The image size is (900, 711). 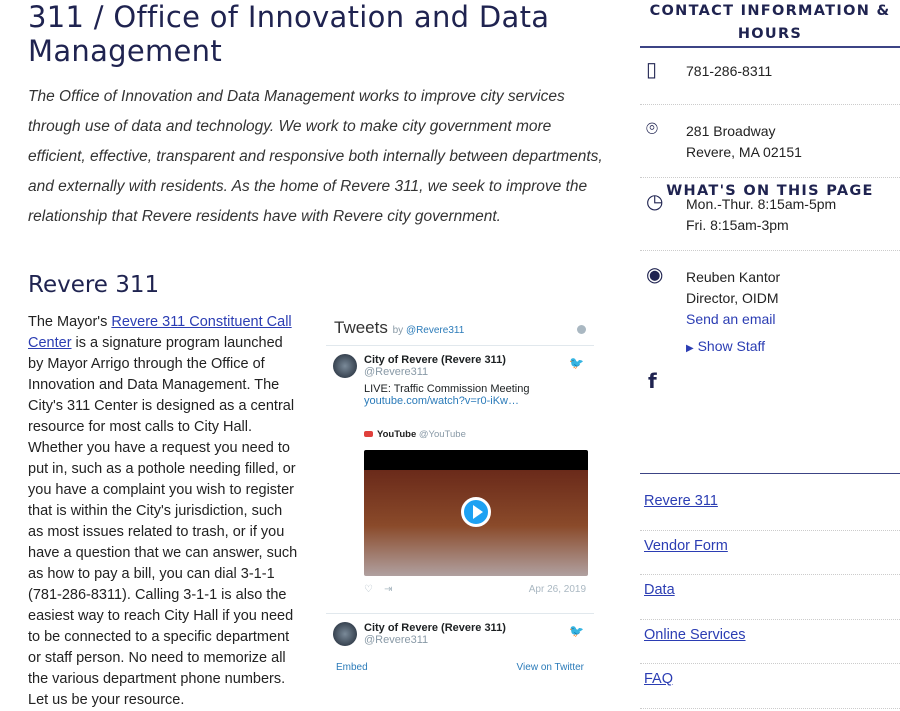 What do you see at coordinates (770, 642) in the screenshot?
I see `toc-item-online-services: Online Services` at bounding box center [770, 642].